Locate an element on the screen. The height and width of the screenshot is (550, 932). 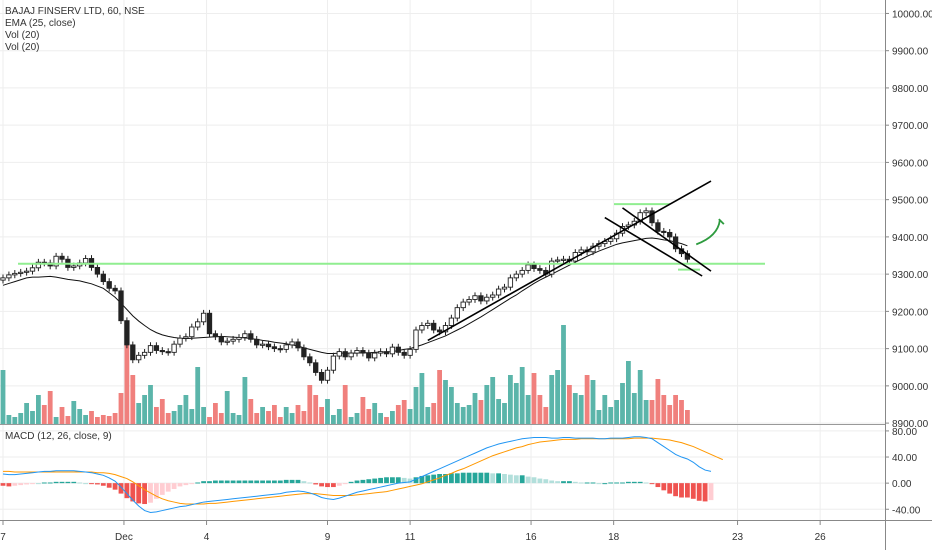
price-tick-label: 9100.00 is located at coordinates (910, 350).